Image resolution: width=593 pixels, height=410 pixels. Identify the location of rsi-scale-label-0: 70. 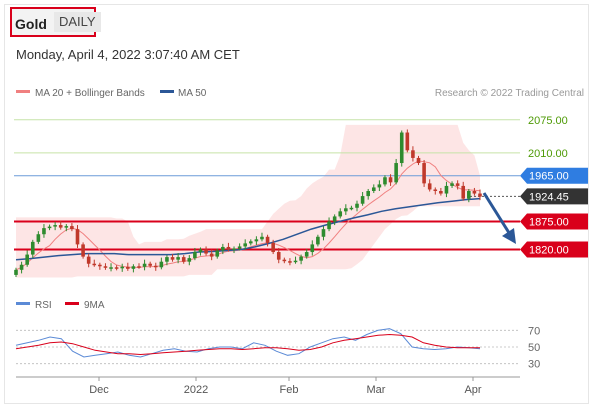
(534, 331).